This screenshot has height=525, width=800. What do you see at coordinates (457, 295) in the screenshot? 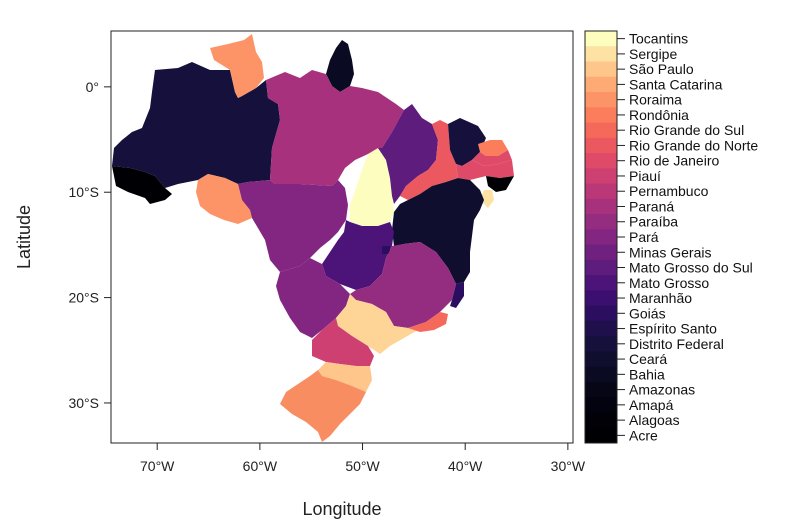
I see `state-espirito-santo` at bounding box center [457, 295].